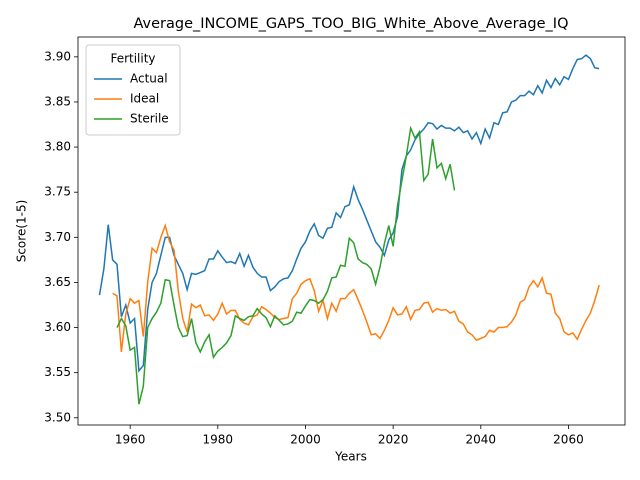 This screenshot has width=640, height=480. What do you see at coordinates (22, 231) in the screenshot?
I see `y-axis-label: Score(1-5)` at bounding box center [22, 231].